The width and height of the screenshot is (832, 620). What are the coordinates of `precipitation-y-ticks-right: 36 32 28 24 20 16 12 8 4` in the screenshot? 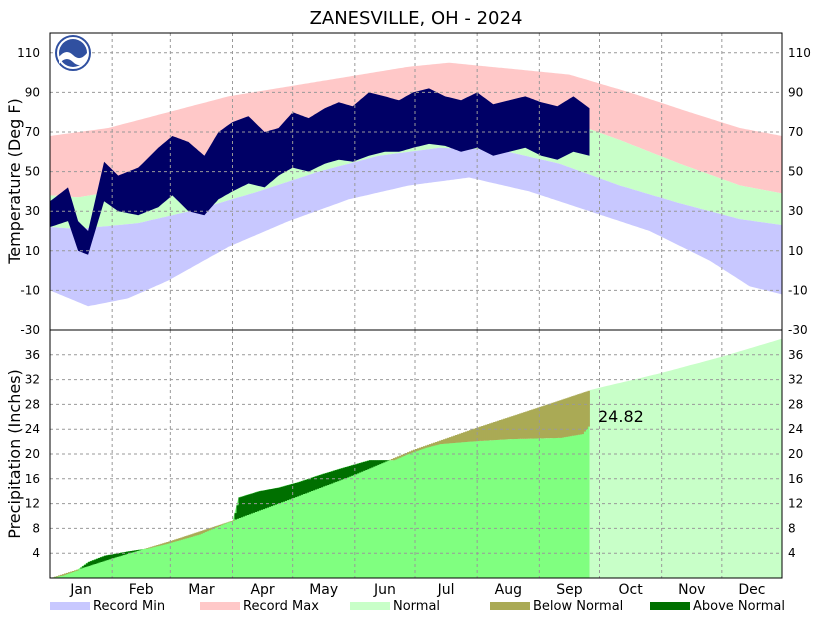 It's located at (795, 454).